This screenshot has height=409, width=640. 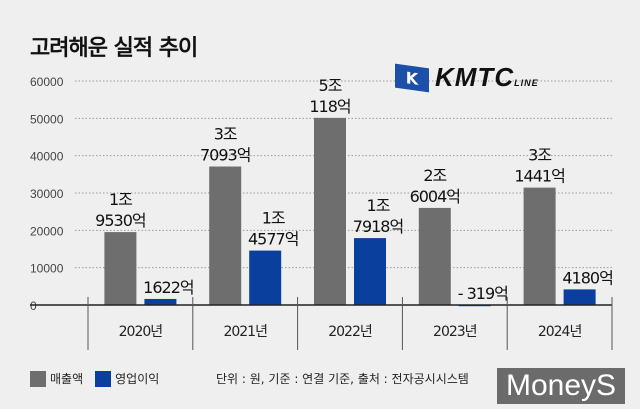 What do you see at coordinates (329, 106) in the screenshot?
I see `data-label: 118억` at bounding box center [329, 106].